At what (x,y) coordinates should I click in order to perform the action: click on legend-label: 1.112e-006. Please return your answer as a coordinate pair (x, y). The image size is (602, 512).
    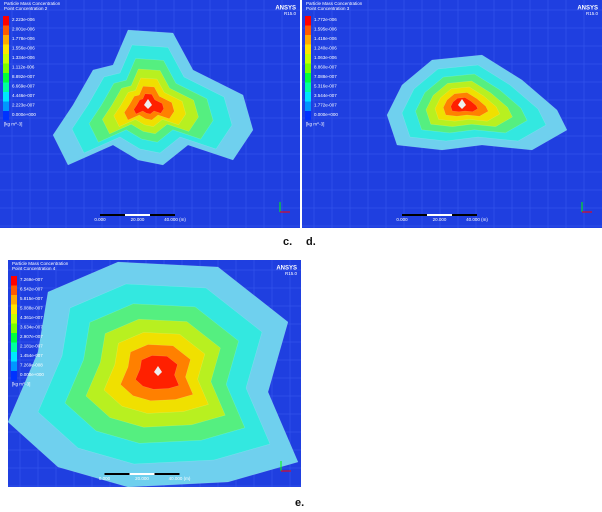
    Looking at the image, I should click on (23, 67).